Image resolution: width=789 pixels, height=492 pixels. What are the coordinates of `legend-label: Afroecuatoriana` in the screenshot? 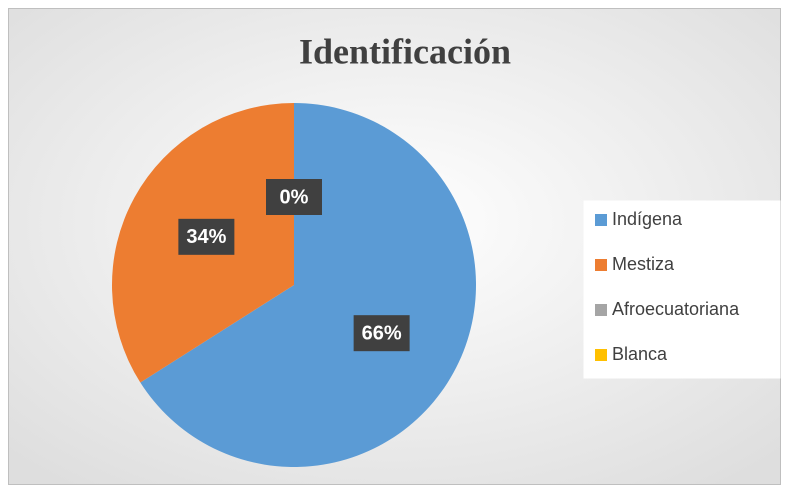 It's located at (676, 309).